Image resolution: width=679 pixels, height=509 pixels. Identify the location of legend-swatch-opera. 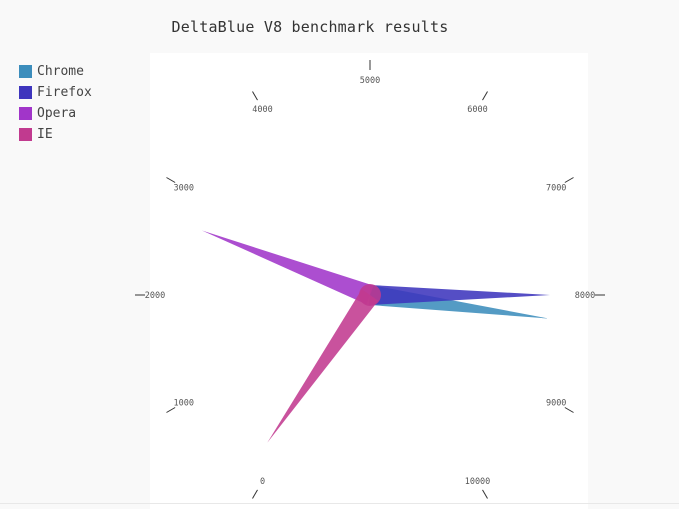
(25, 113).